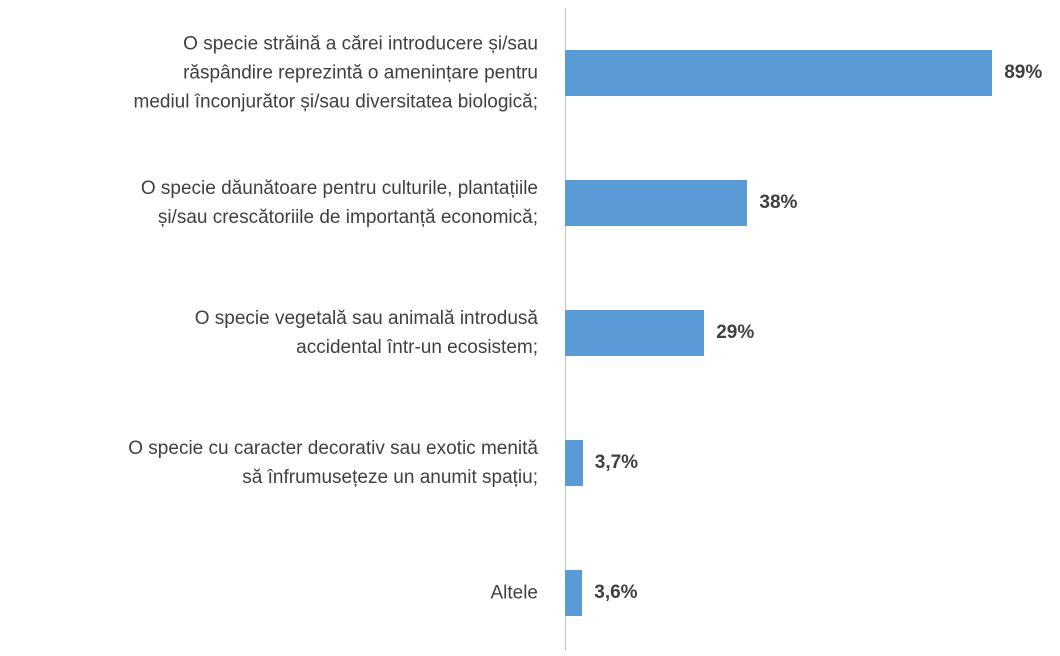 This screenshot has width=1060, height=656. Describe the element at coordinates (778, 202) in the screenshot. I see `data-label: 38%` at that location.